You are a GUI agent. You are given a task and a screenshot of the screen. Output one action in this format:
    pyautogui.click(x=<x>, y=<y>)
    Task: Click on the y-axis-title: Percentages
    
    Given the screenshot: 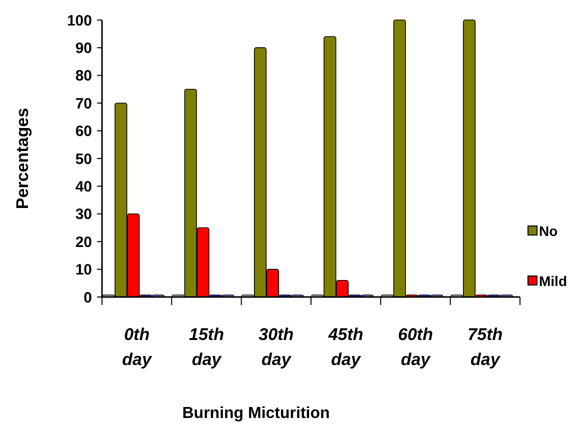 What is the action you would take?
    pyautogui.click(x=22, y=159)
    